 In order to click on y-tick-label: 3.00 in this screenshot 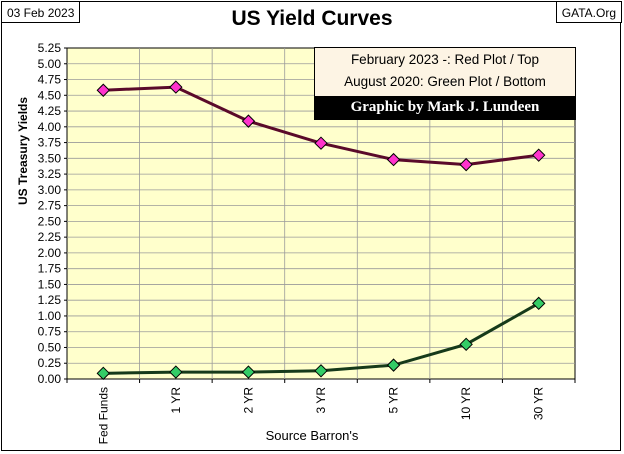, I will do `click(50, 190)`.